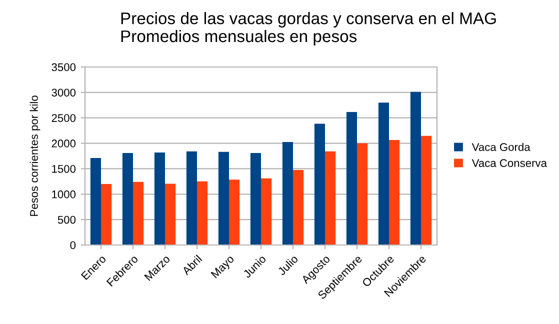 The width and height of the screenshot is (559, 324). What do you see at coordinates (64, 92) in the screenshot?
I see `y-tick-label: 3000` at bounding box center [64, 92].